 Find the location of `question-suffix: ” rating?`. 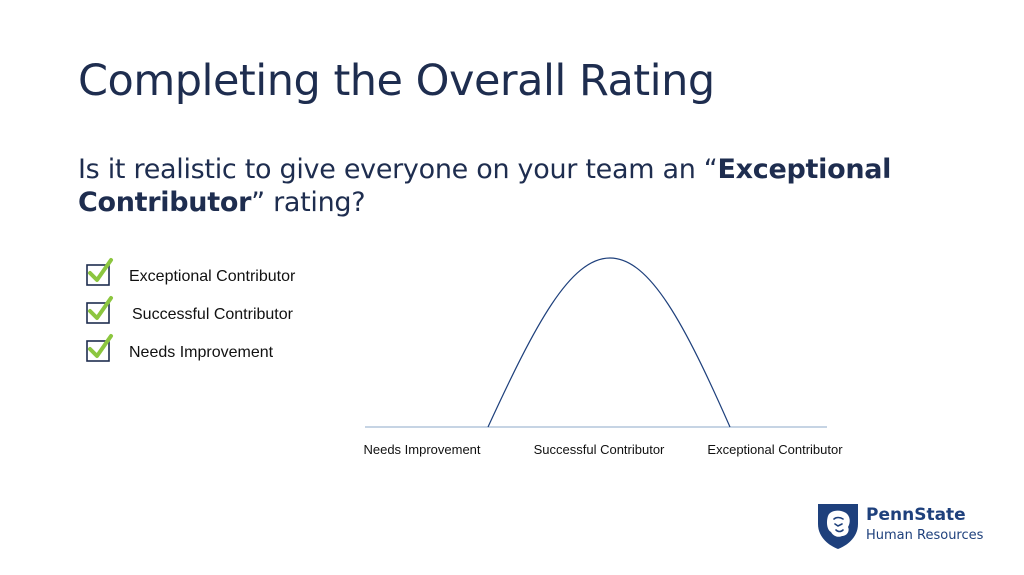

question-suffix: ” rating? is located at coordinates (308, 202).